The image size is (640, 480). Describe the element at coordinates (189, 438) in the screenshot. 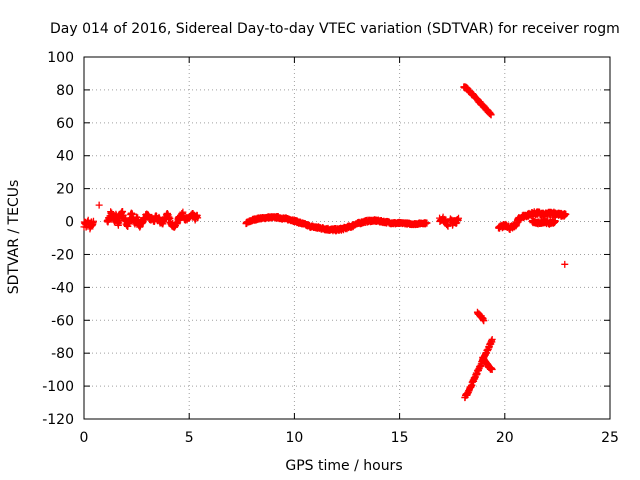

I see `x-tick-label: 5` at that location.